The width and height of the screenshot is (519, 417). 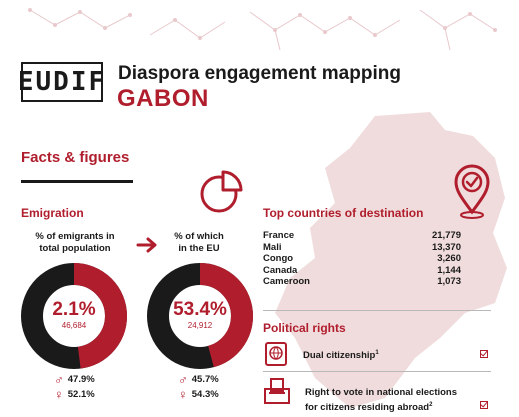 I want to click on emigrants-gender: ♂ 47.9% ♀ 52.1%, so click(x=74, y=387).